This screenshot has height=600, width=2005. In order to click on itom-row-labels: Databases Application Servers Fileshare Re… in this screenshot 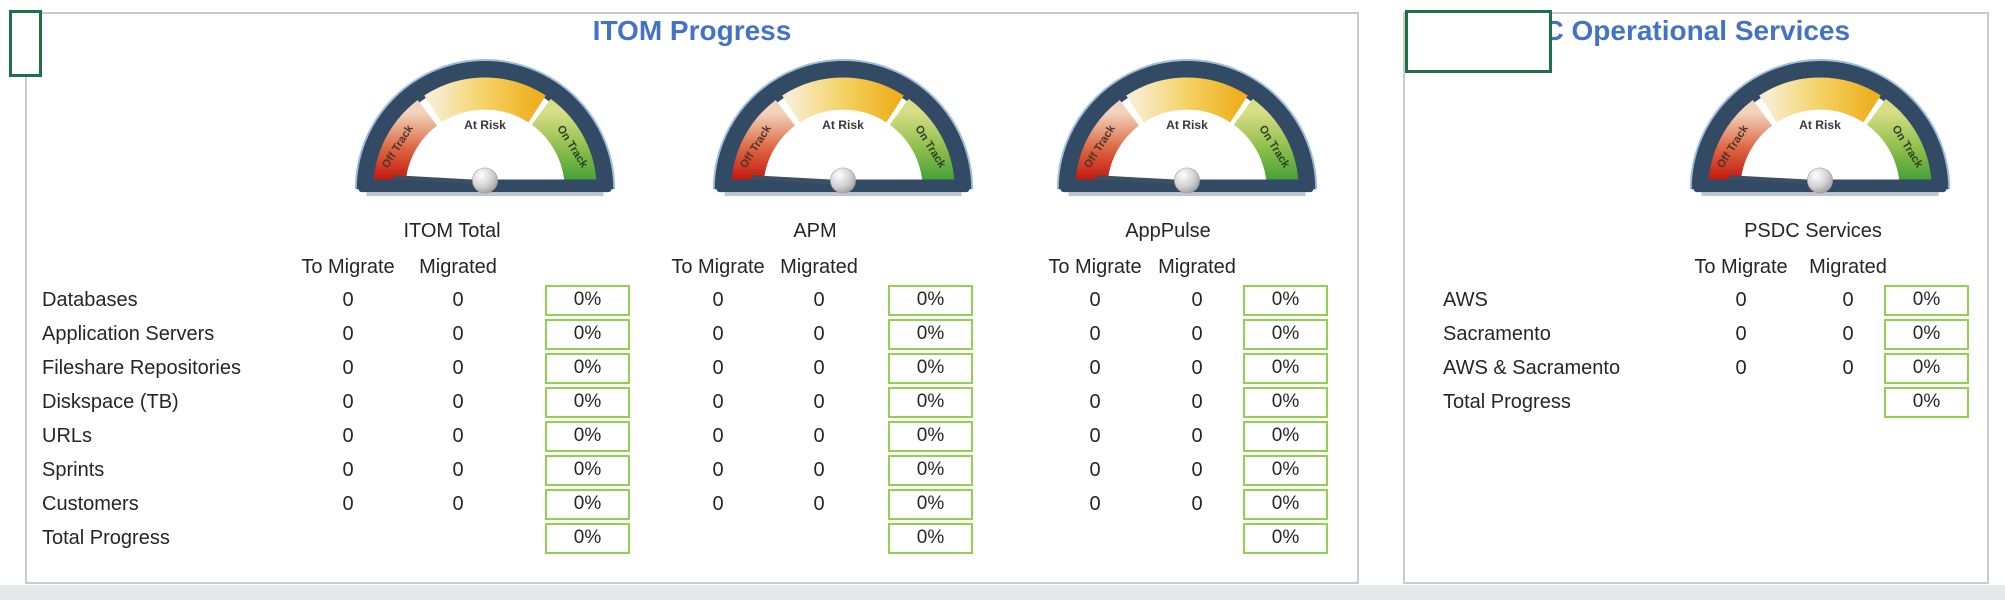, I will do `click(141, 419)`.